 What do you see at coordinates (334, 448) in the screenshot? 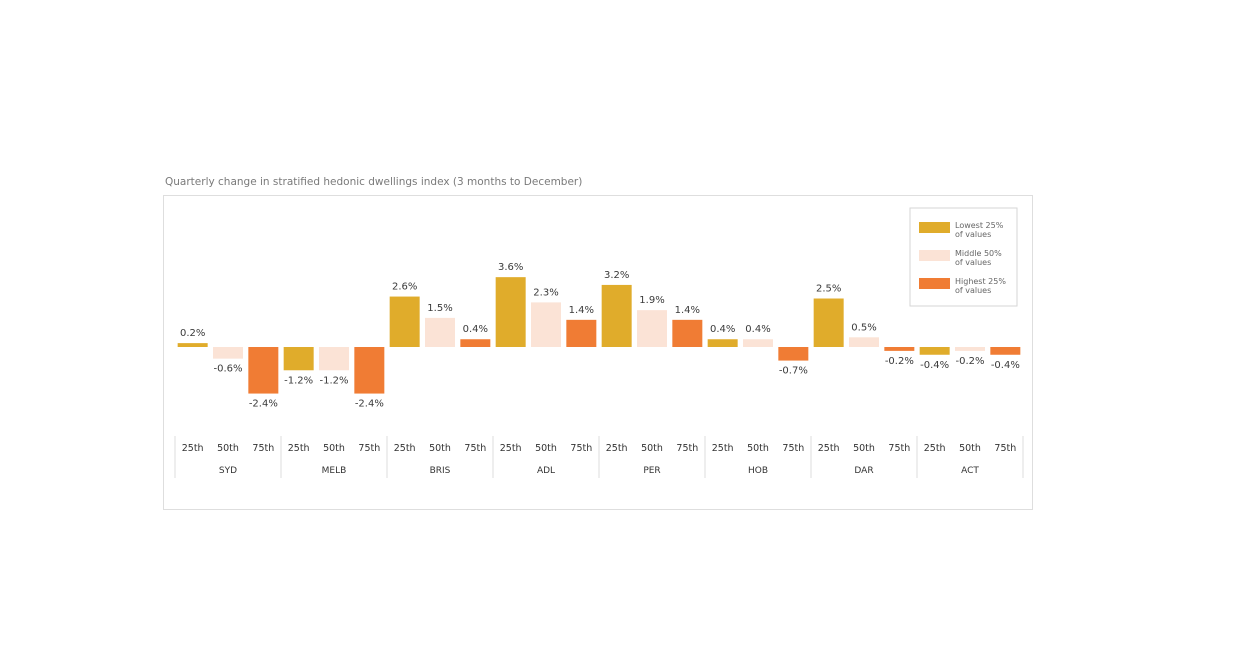
I see `tick-label-melb-50th: 50th` at bounding box center [334, 448].